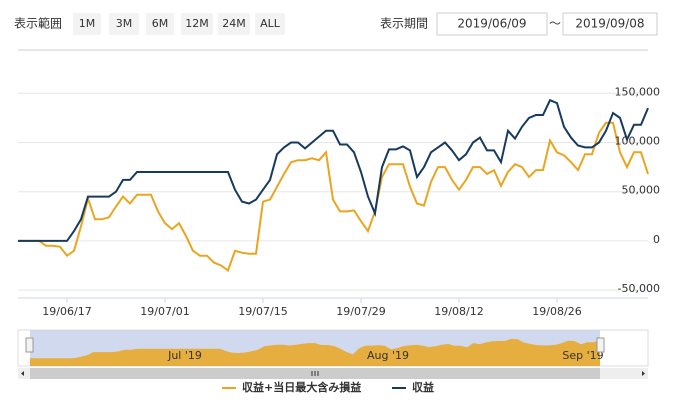 This screenshot has height=403, width=674. I want to click on y-tick-label: 0, so click(656, 239).